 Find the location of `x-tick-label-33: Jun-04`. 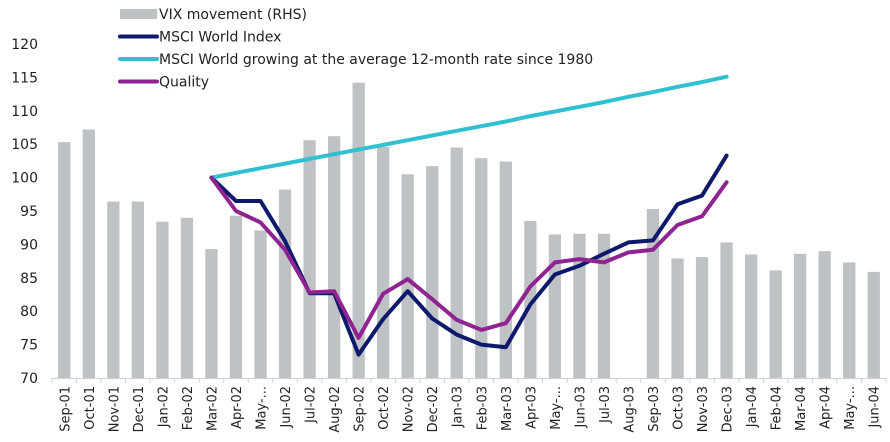

x-tick-label-33: Jun-04 is located at coordinates (875, 407).